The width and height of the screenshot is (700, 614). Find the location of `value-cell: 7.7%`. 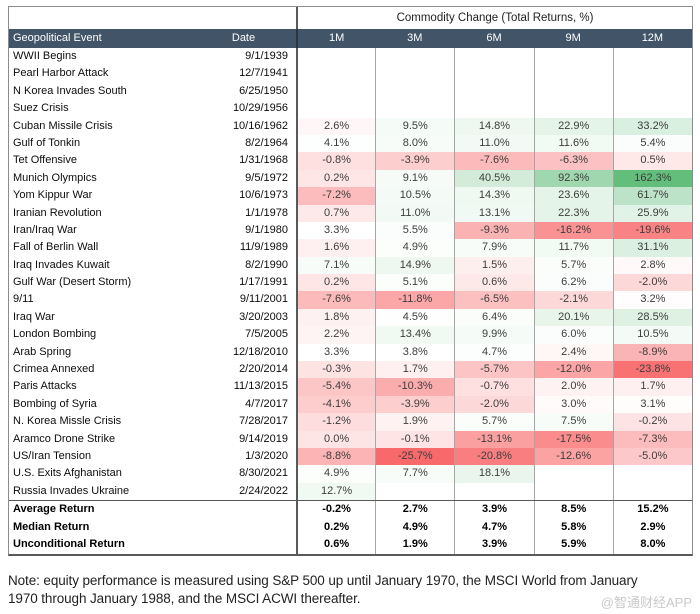

value-cell: 7.7% is located at coordinates (415, 474).